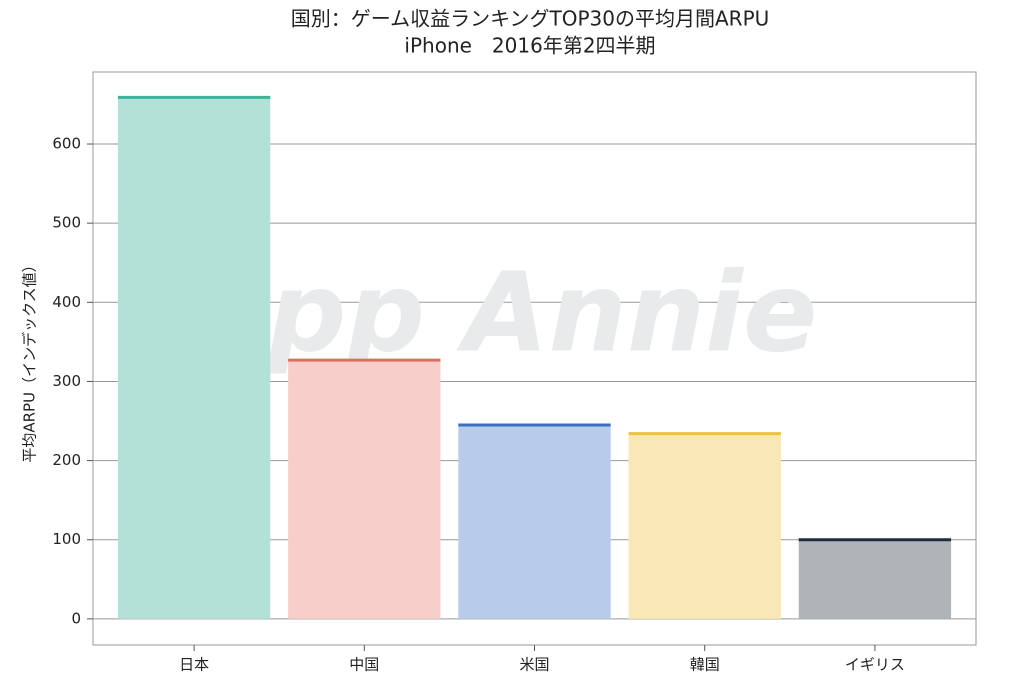 The image size is (1016, 679). What do you see at coordinates (364, 665) in the screenshot?
I see `x-tick-label: 中国` at bounding box center [364, 665].